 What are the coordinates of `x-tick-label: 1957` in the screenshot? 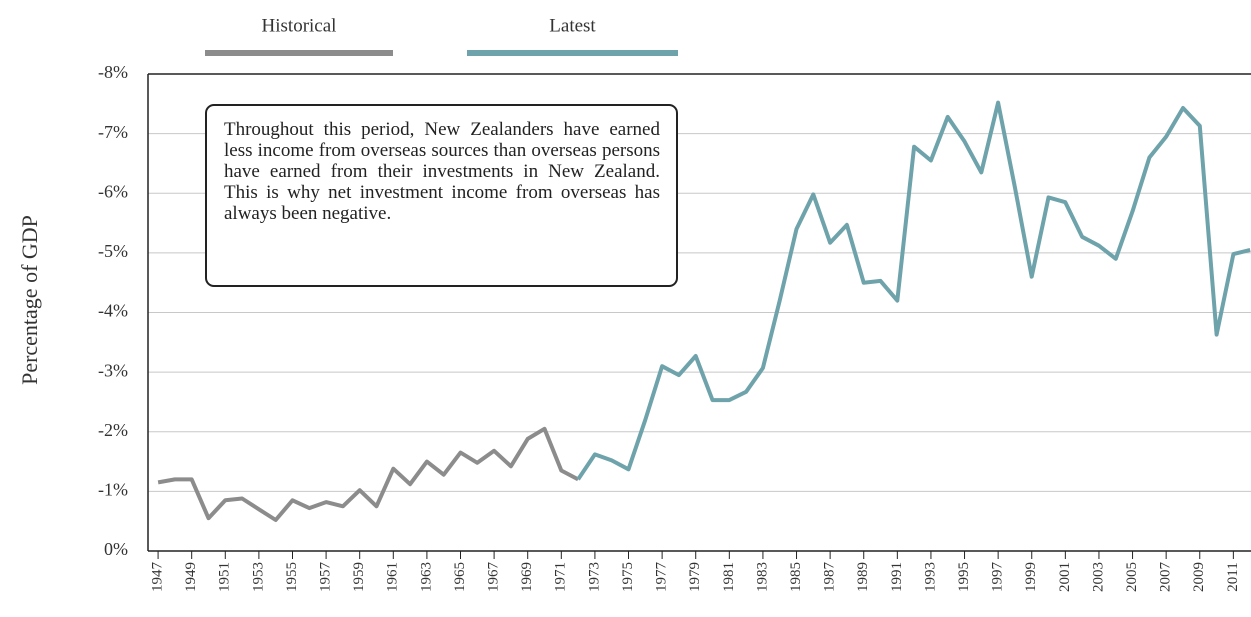 It's located at (326, 577).